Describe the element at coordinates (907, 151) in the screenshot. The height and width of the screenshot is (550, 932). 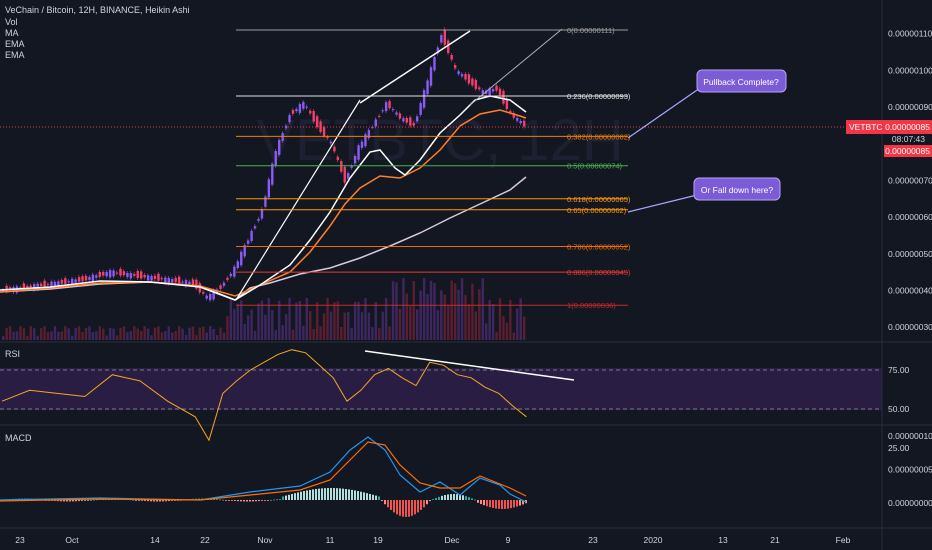
I see `current-price-label-2: 0.00000085` at that location.